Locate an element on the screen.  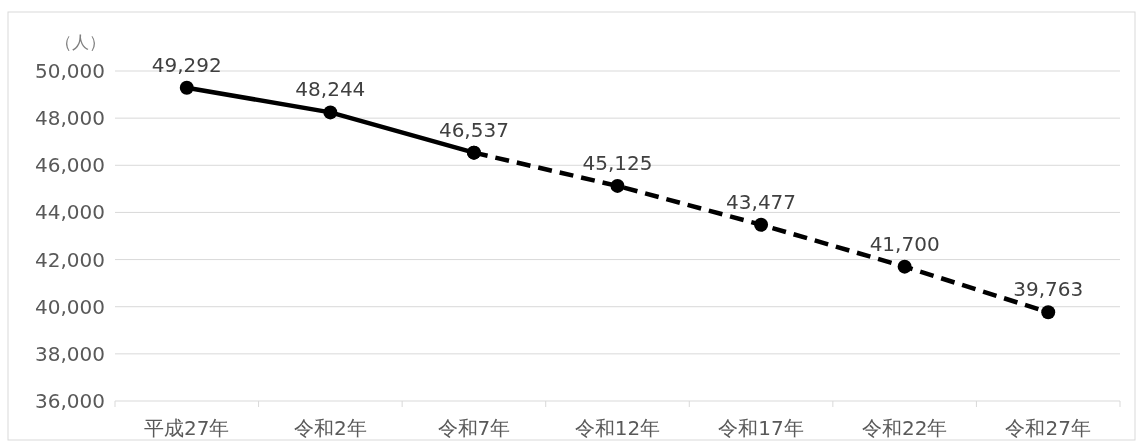
y-tick-label: 38,000 is located at coordinates (70, 353).